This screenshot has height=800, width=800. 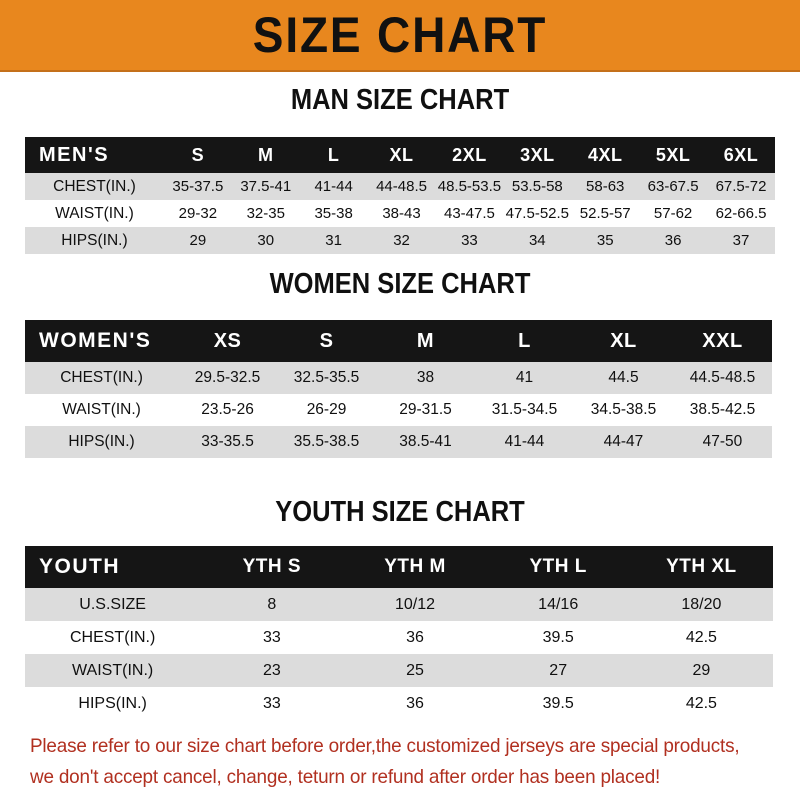 I want to click on youth-size-header-3: YTH XL, so click(x=701, y=566).